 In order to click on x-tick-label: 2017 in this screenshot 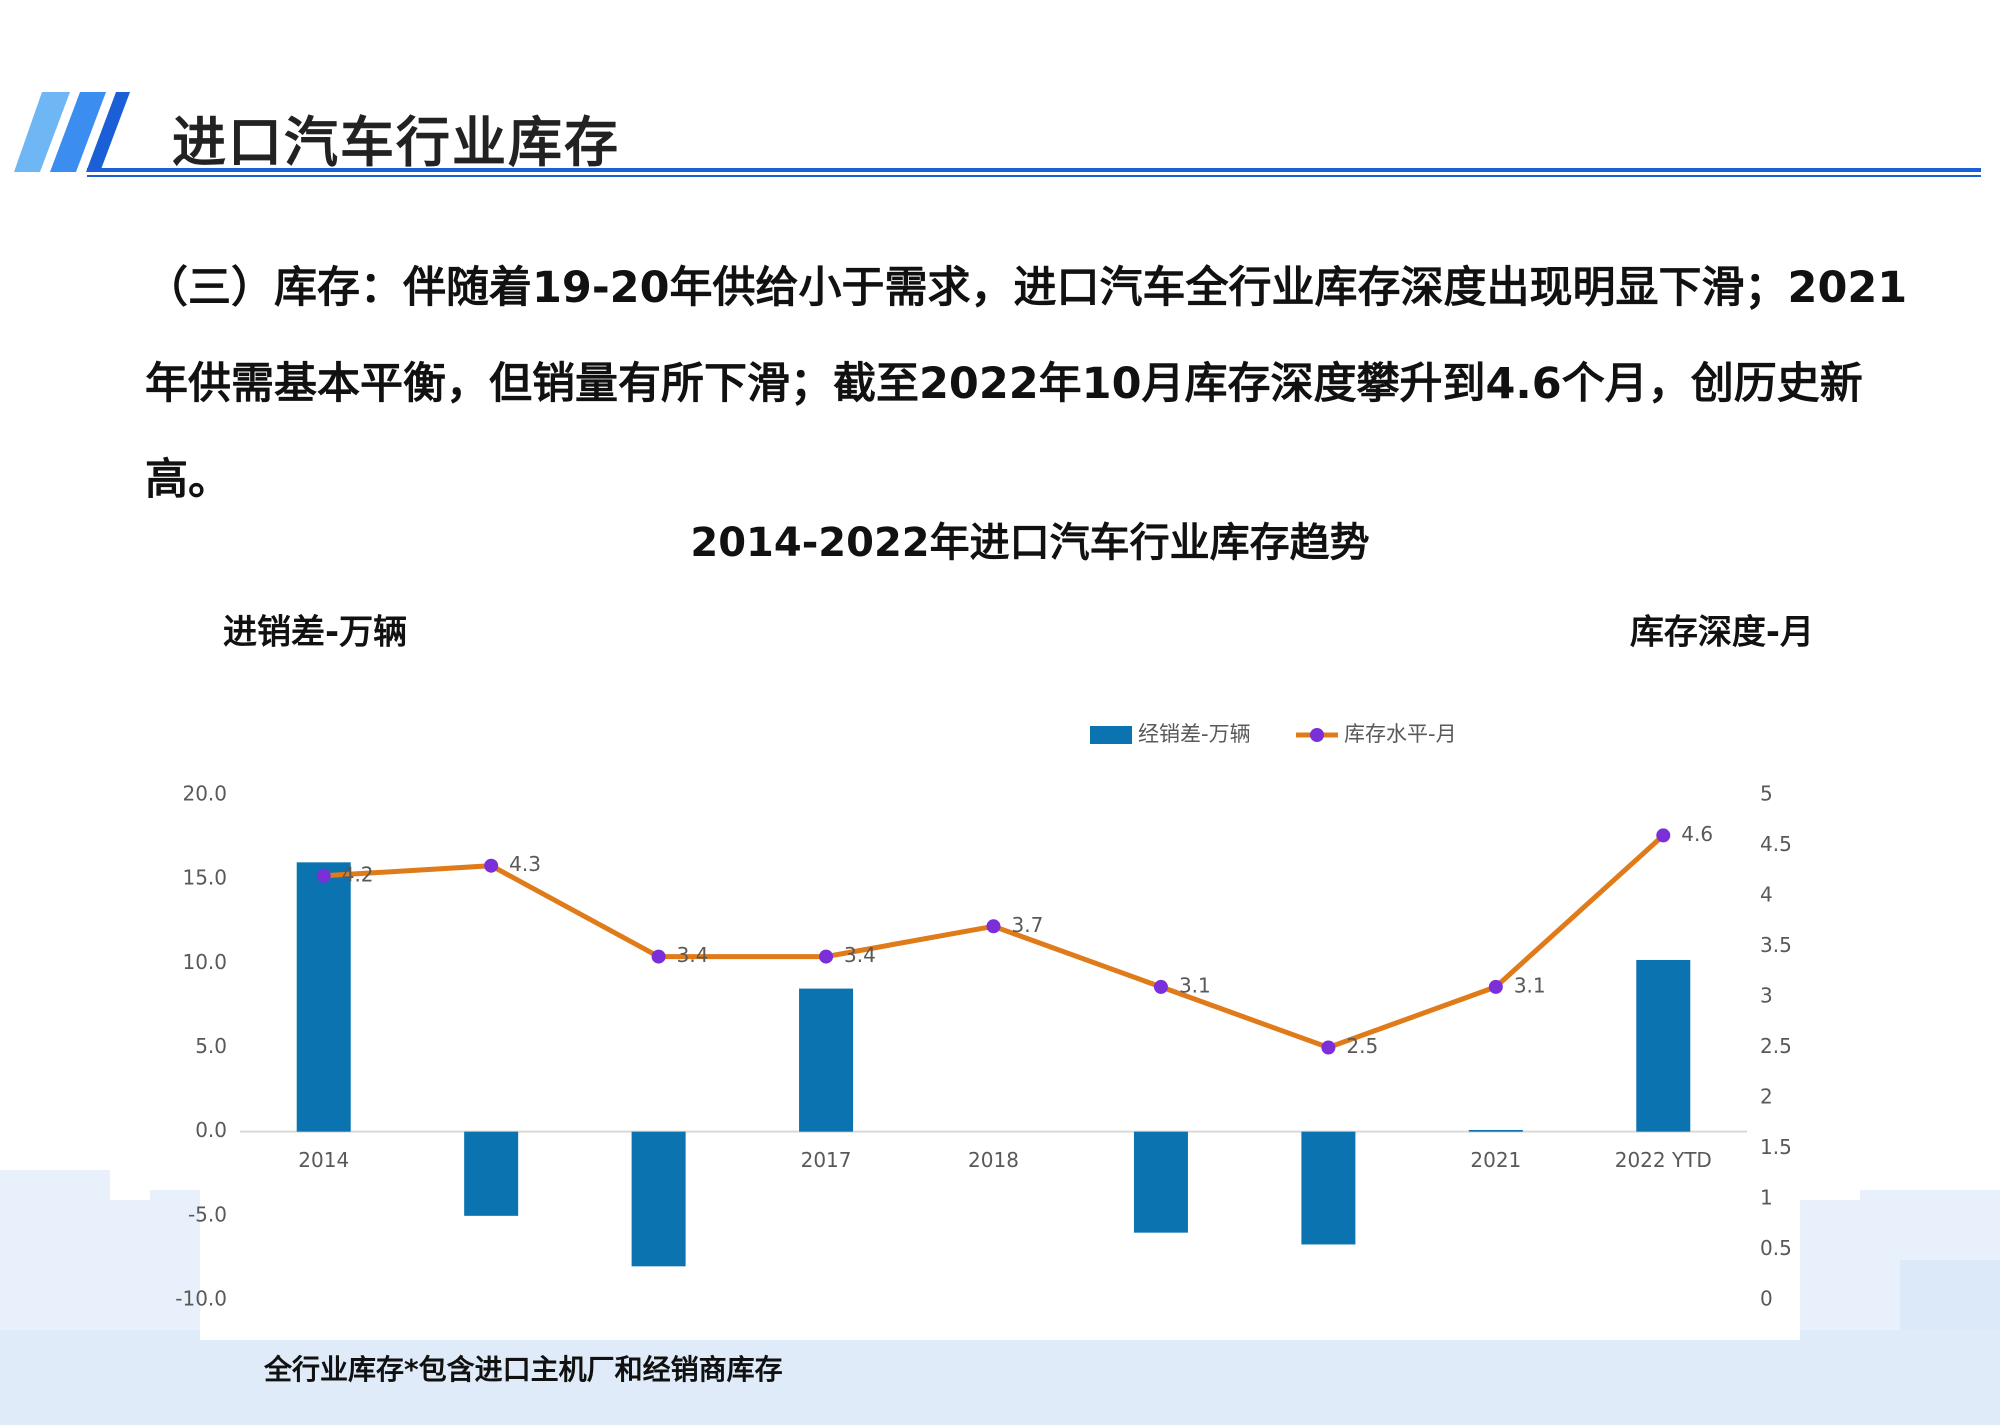, I will do `click(826, 1160)`.